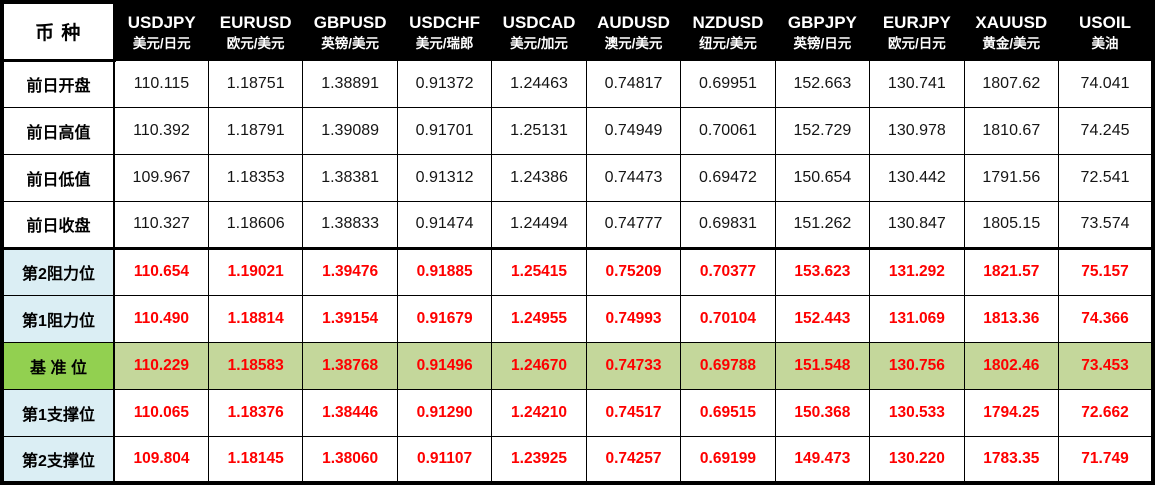  Describe the element at coordinates (539, 412) in the screenshot. I see `value-cell: 1.24210` at that location.